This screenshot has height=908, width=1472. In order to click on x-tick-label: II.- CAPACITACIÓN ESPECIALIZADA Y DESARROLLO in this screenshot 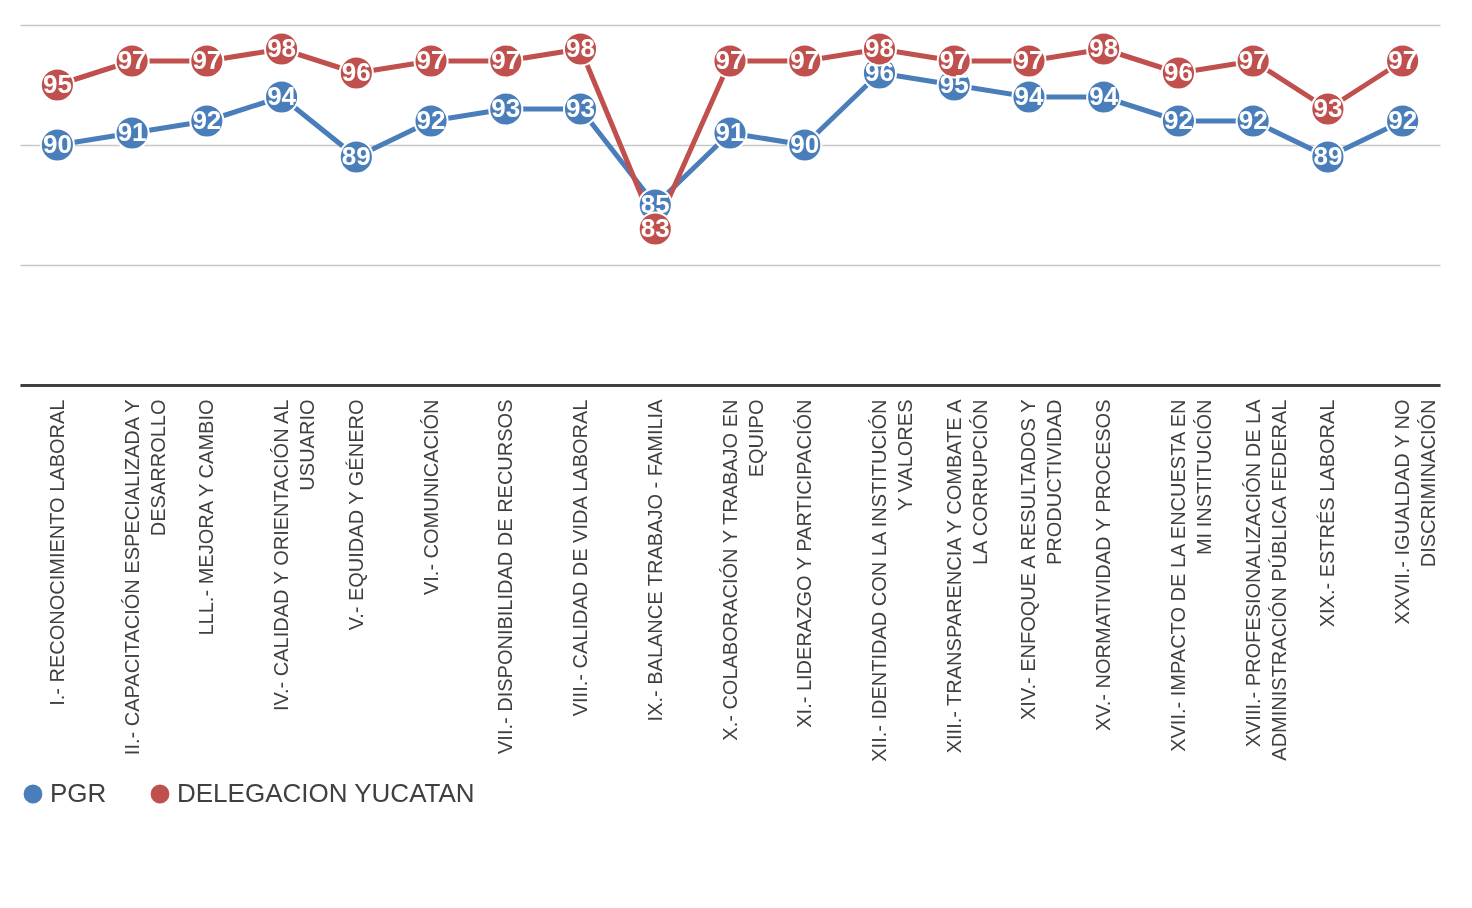, I will do `click(144, 577)`.